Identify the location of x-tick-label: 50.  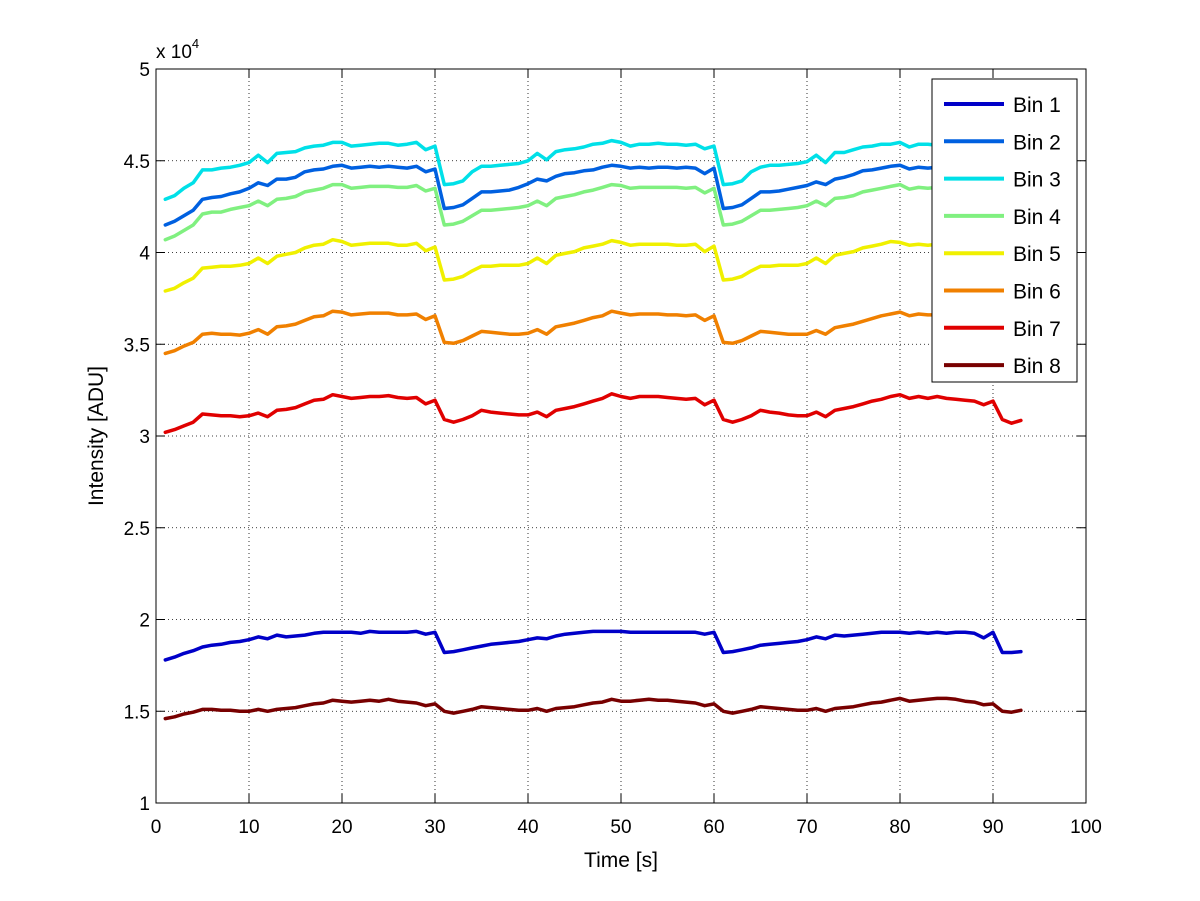
(620, 827).